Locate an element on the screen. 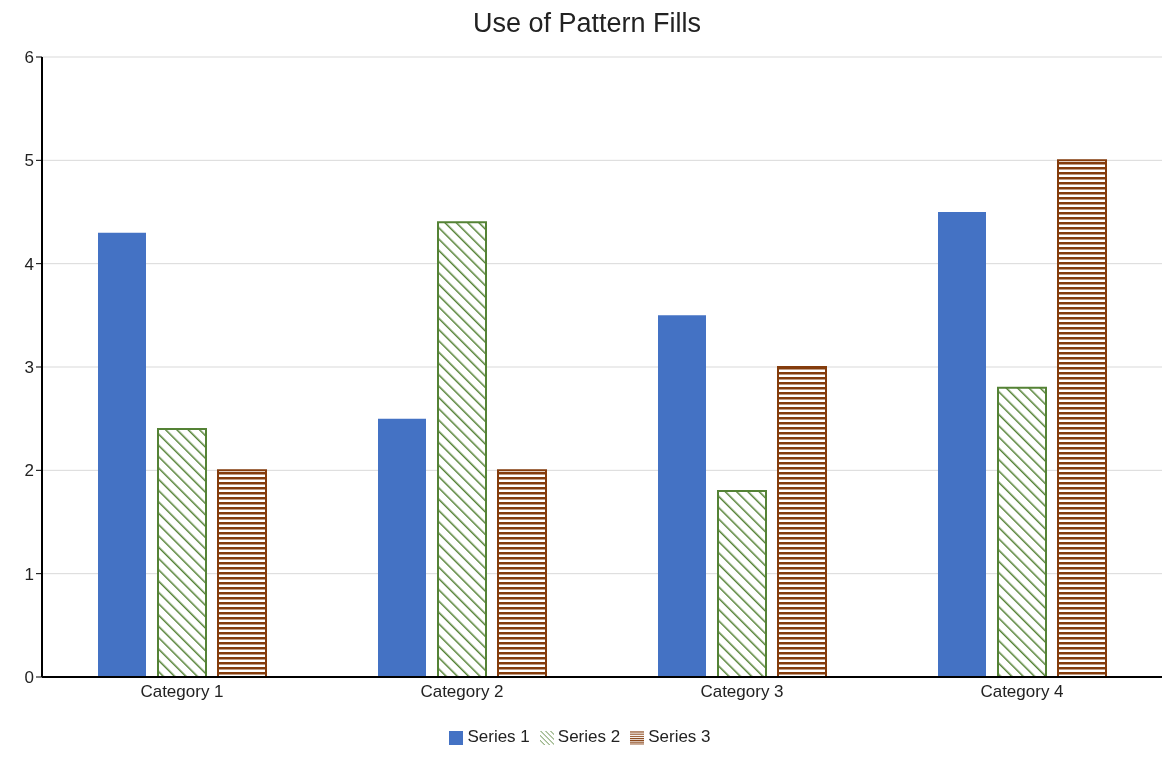  y-tick-label: 4 is located at coordinates (29, 264).